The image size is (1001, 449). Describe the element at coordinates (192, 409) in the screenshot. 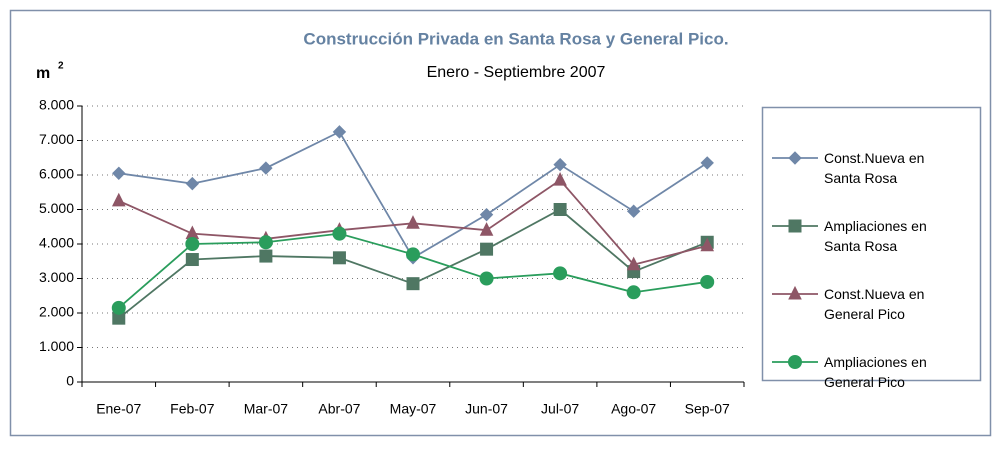

I see `x-tick-label: Feb-07` at that location.